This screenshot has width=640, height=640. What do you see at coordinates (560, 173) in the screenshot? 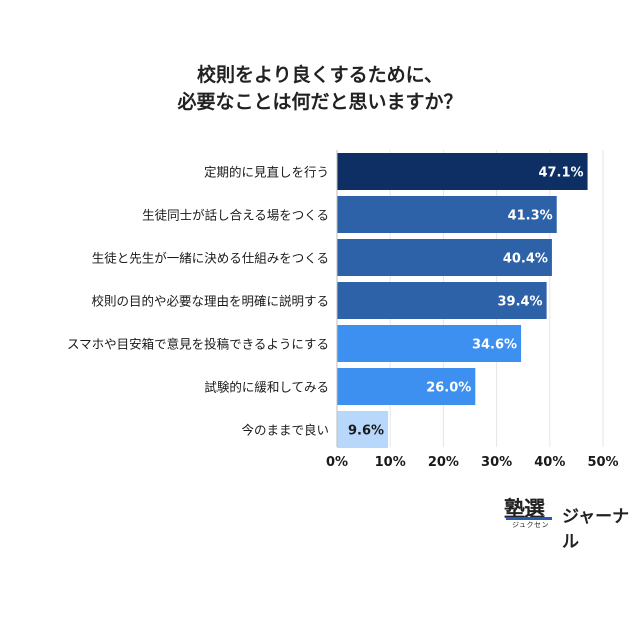
I see `value-label-0: 47.1%` at bounding box center [560, 173].